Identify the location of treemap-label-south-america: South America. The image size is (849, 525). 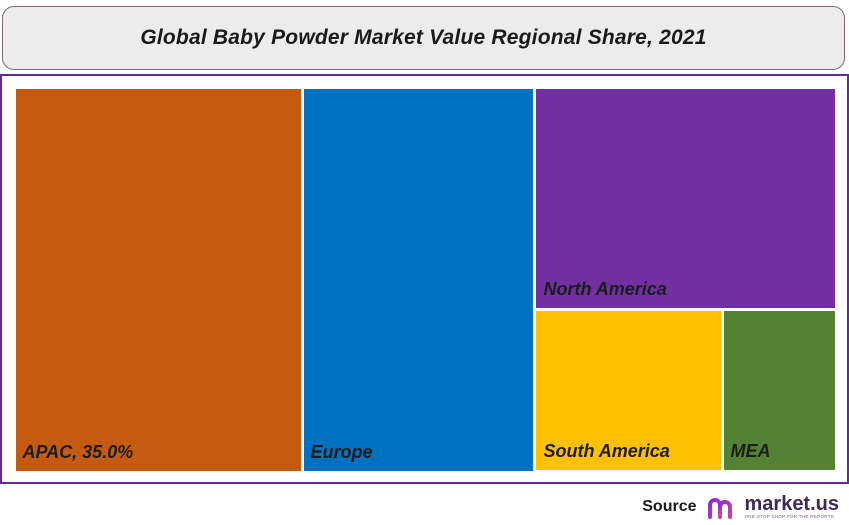
(606, 451).